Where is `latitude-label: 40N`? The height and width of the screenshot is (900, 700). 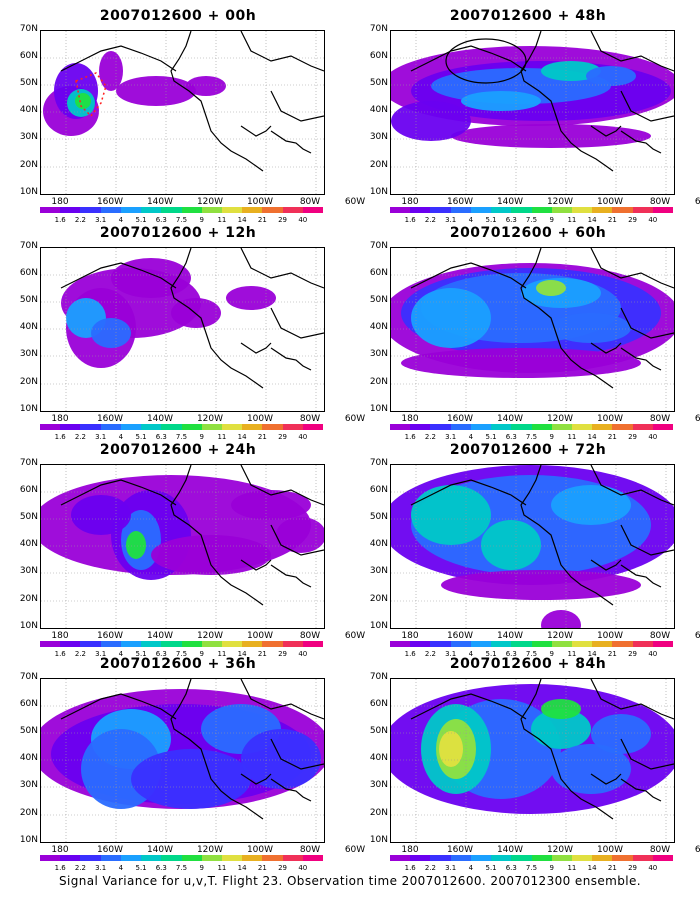
latitude-label: 40N is located at coordinates (378, 110).